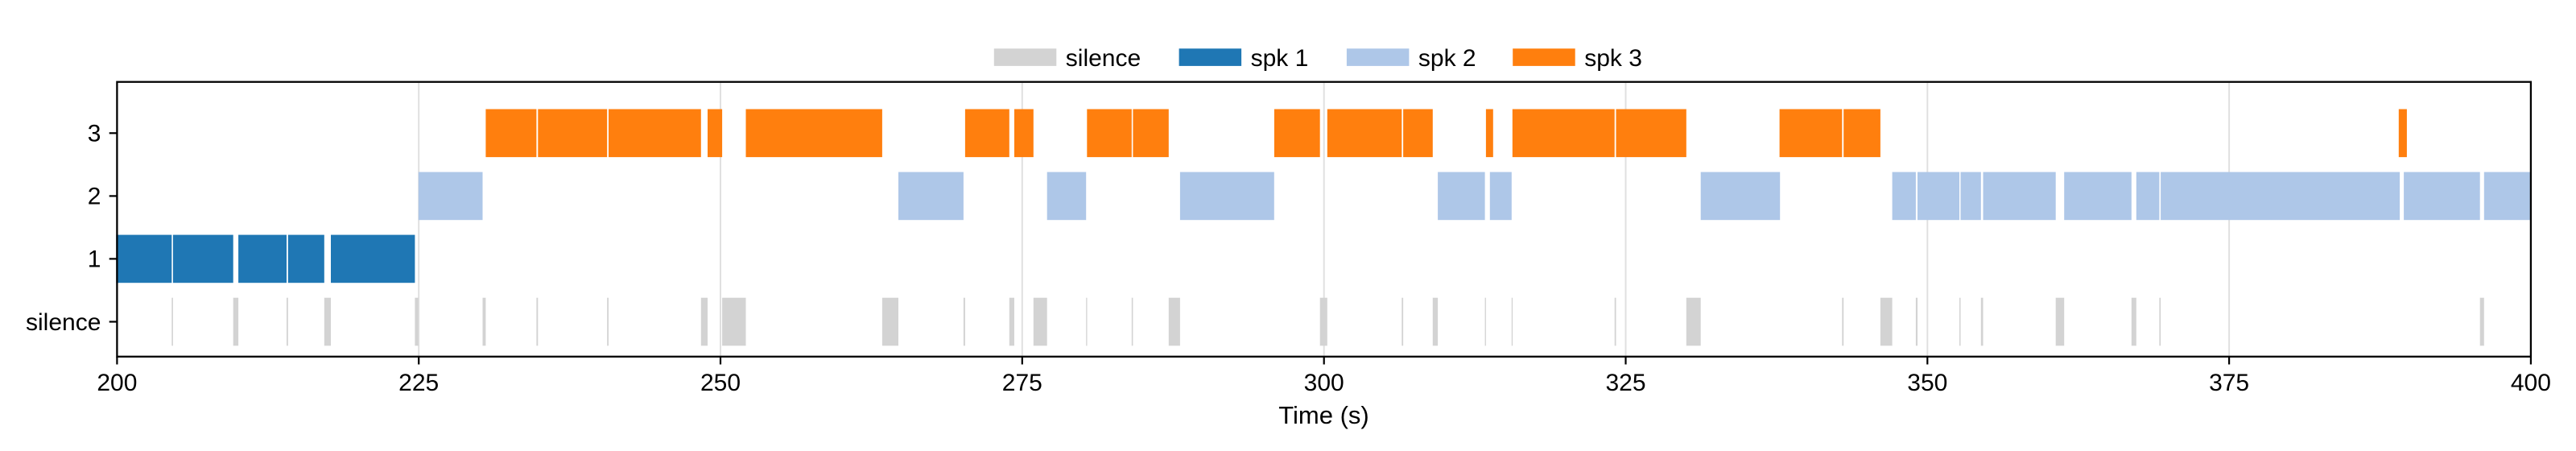 Image resolution: width=2576 pixels, height=451 pixels. I want to click on svg-text: 300, so click(1324, 383).